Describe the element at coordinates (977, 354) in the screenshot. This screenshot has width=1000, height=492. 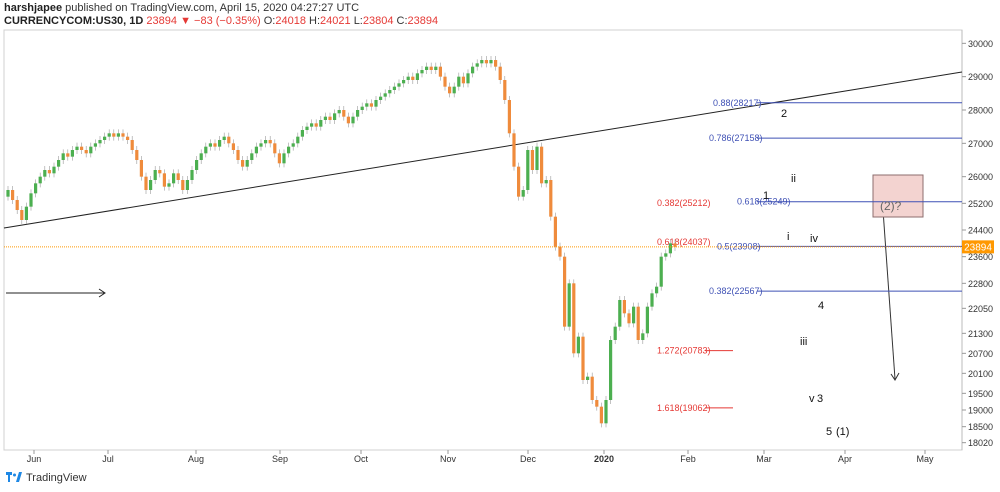
I see `y-tick: 20700` at that location.